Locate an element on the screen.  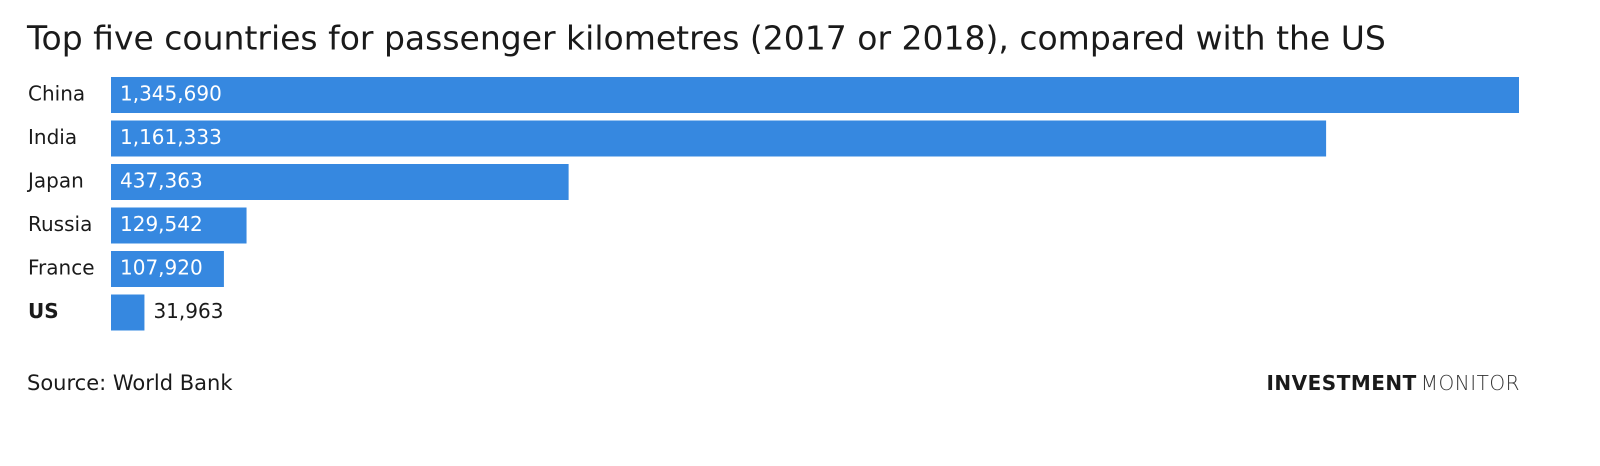
brand: INVESTMENT MONITOR is located at coordinates (1393, 383).